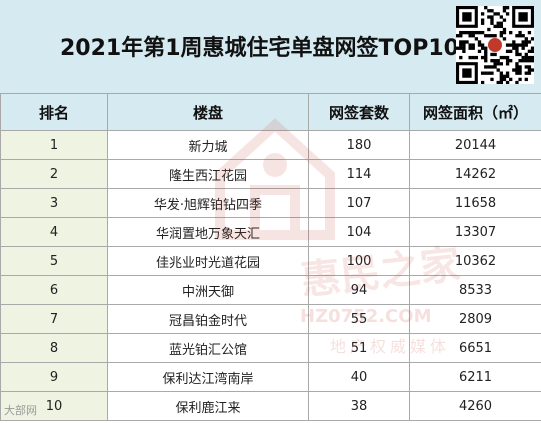  Describe the element at coordinates (359, 203) in the screenshot. I see `cell-units: 107` at that location.